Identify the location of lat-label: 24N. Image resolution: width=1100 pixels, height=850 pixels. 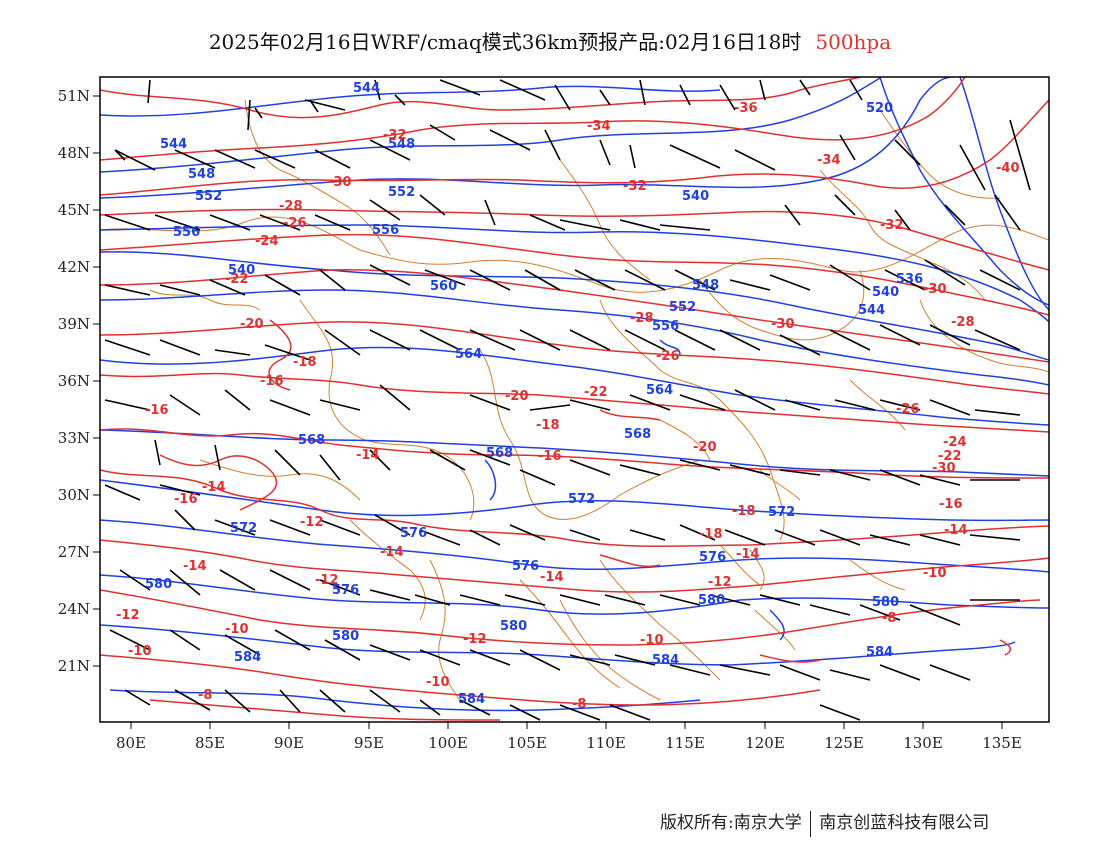
(74, 609).